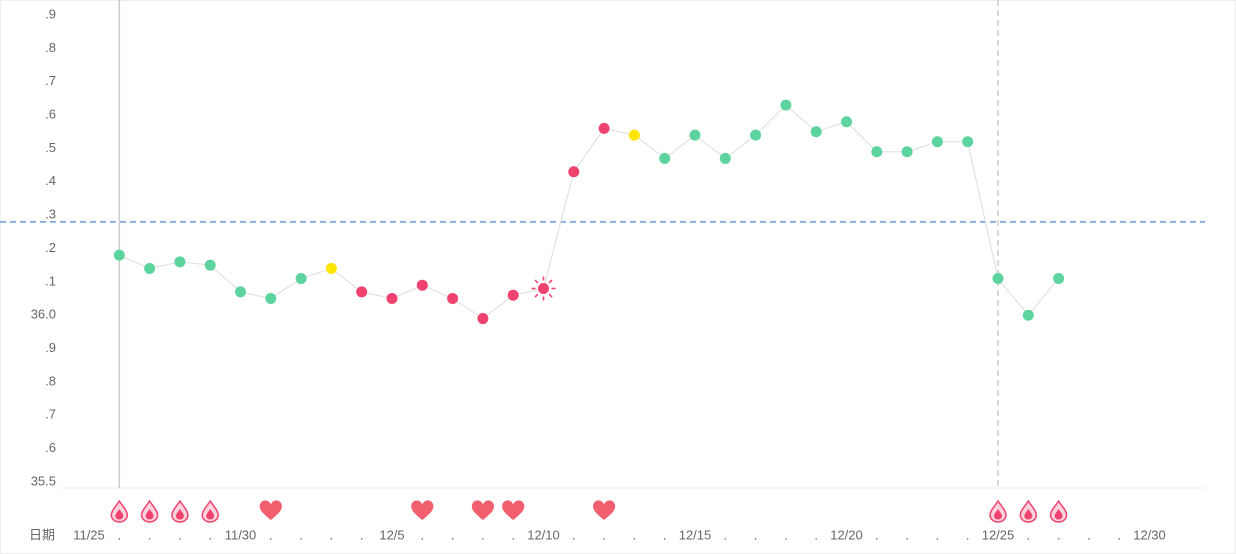 The image size is (1236, 554). I want to click on x-tick-label: 11/25, so click(89, 534).